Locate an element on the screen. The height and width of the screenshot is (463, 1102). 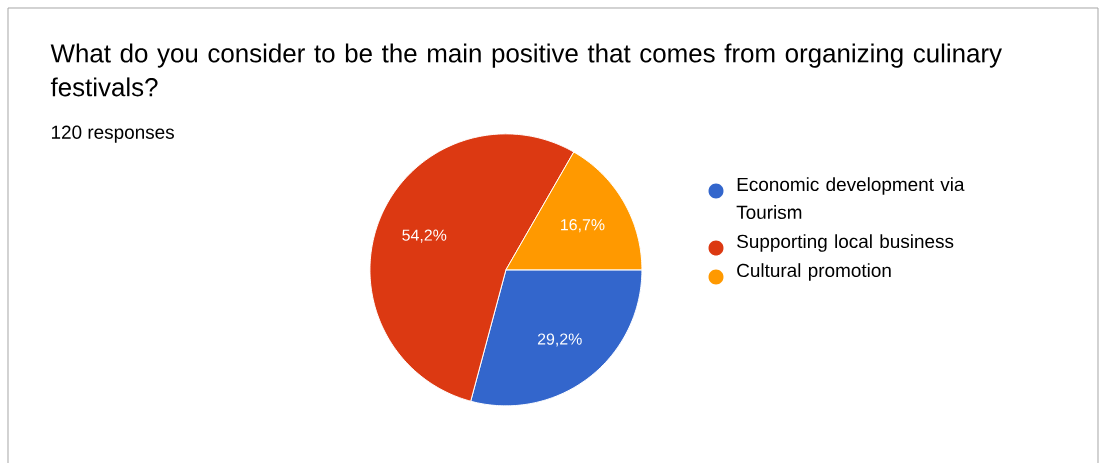
data-label: 29,2% is located at coordinates (559, 340).